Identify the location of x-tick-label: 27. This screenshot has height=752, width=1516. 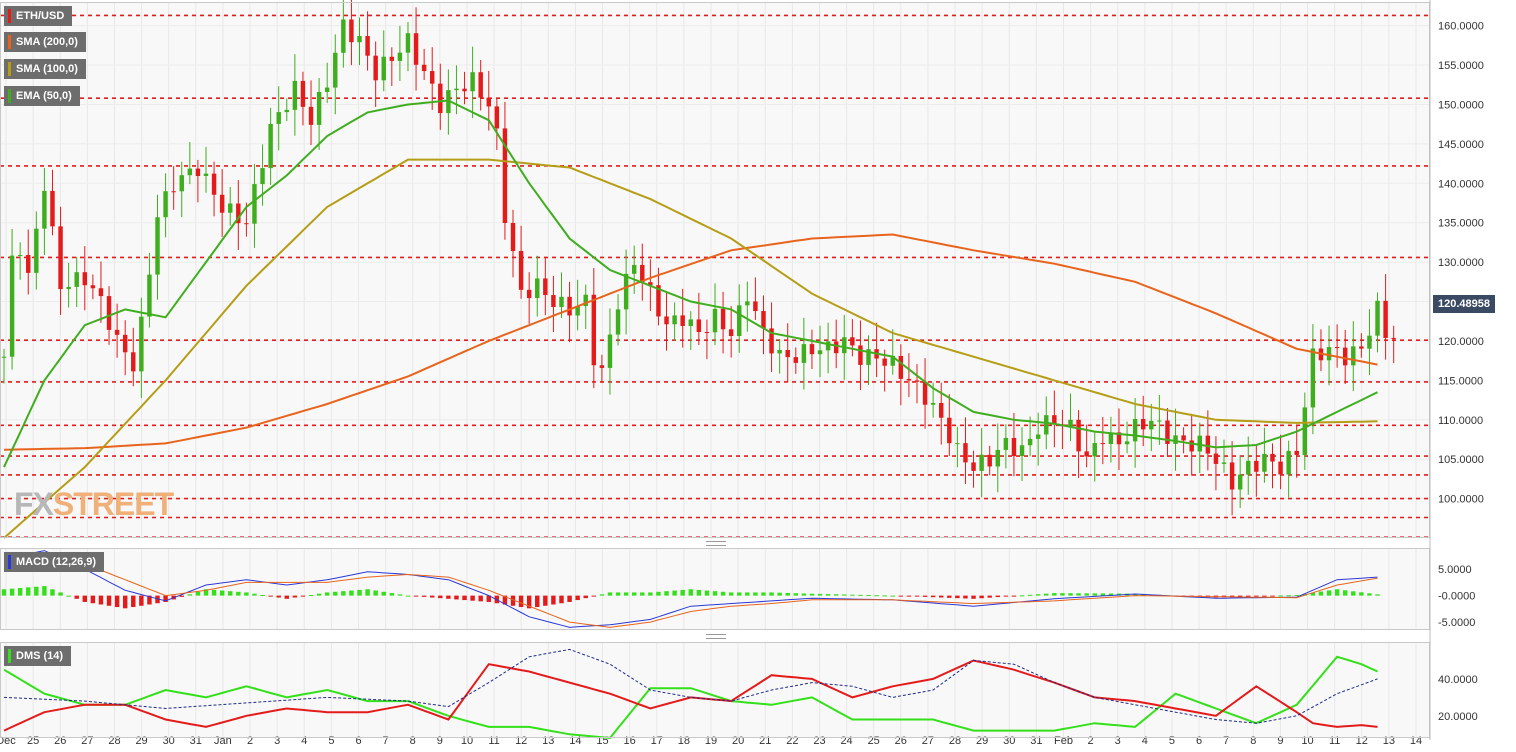
(87, 741).